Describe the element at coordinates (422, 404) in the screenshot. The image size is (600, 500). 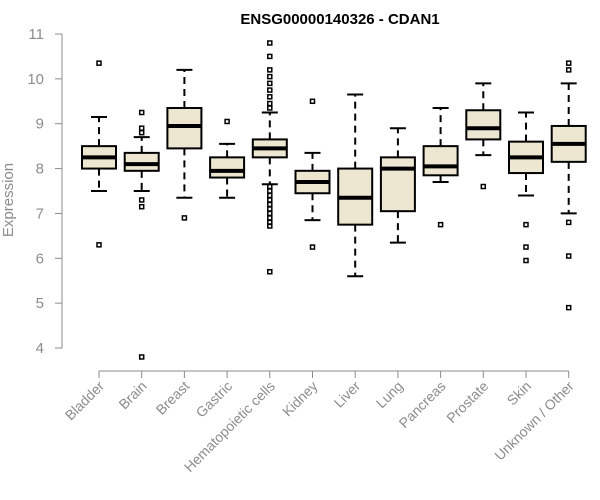
I see `x-tick-label: Pancreas` at that location.